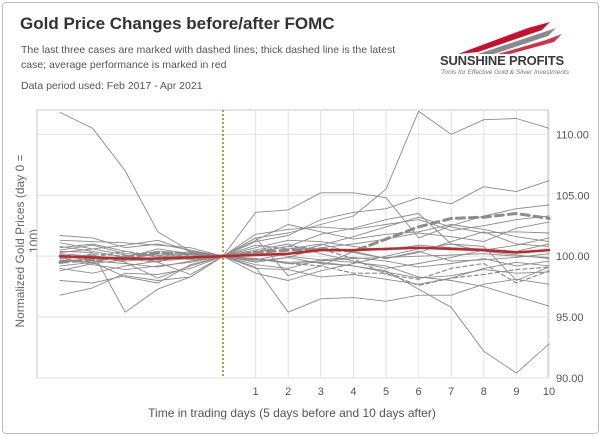 The height and width of the screenshot is (436, 601). What do you see at coordinates (510, 38) in the screenshot?
I see `sunshine-profits-logo-icon` at bounding box center [510, 38].